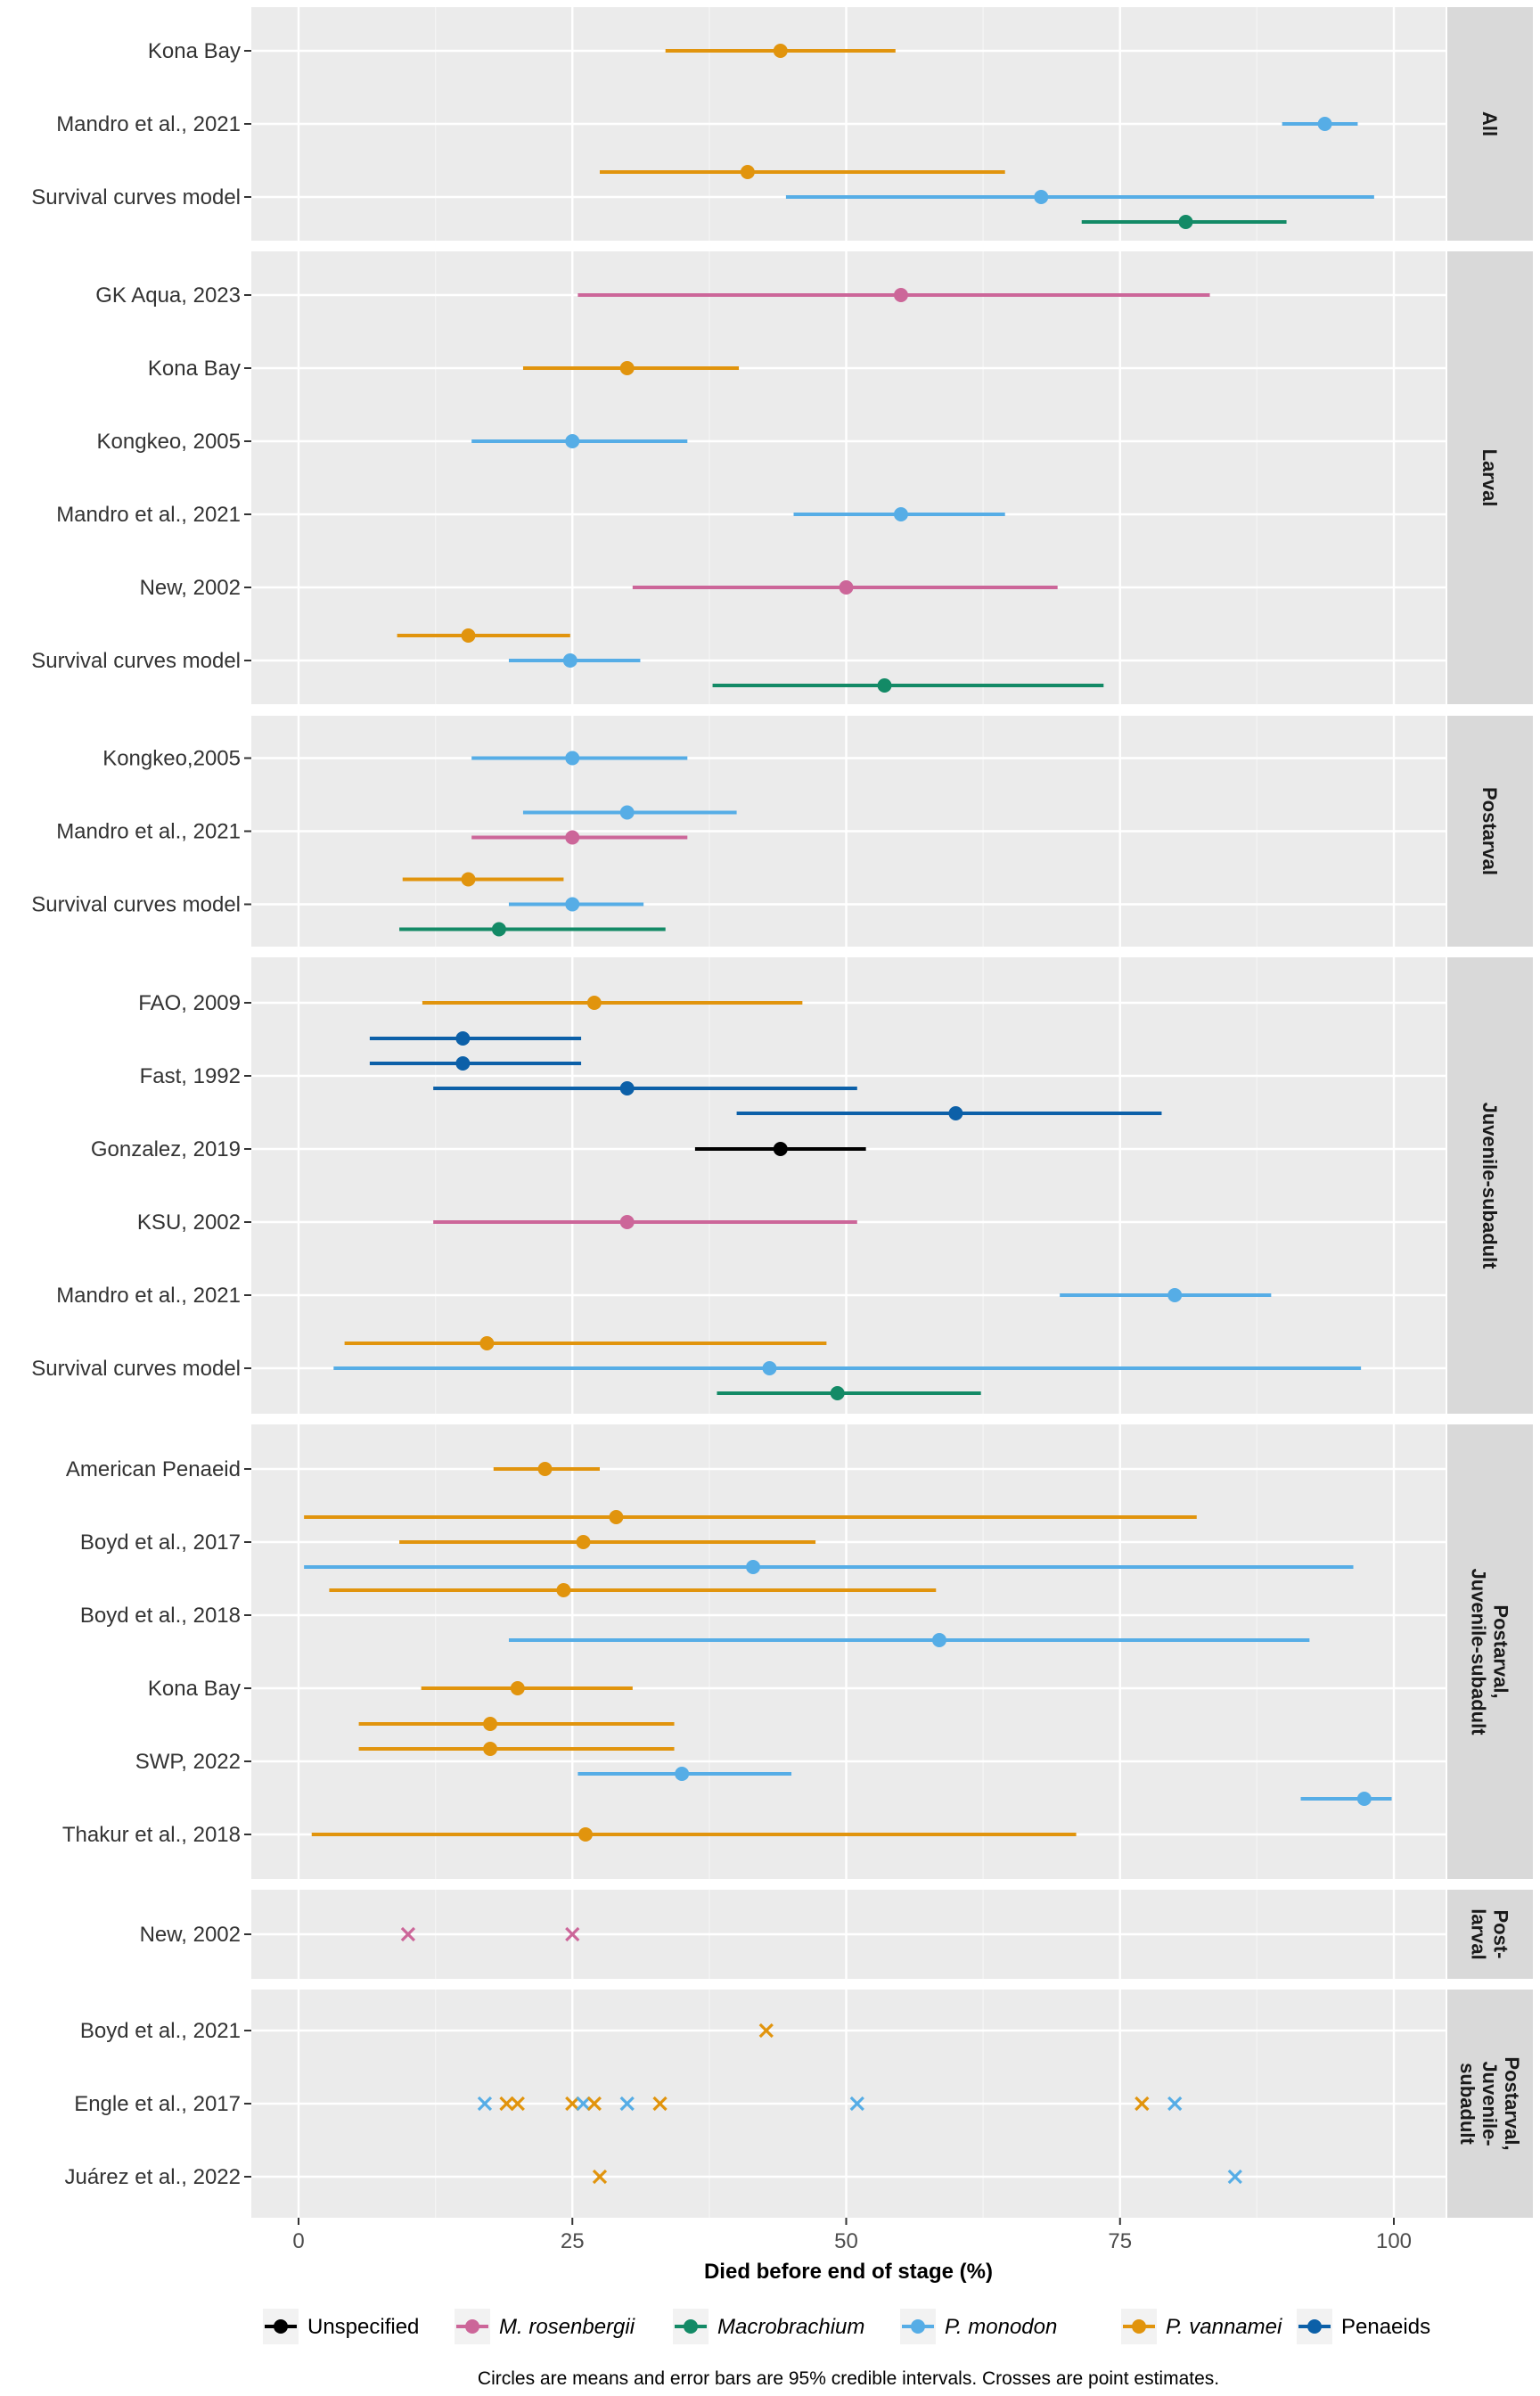 The image size is (1540, 2396). I want to click on y-tick-label: SWP, 2022, so click(188, 1762).